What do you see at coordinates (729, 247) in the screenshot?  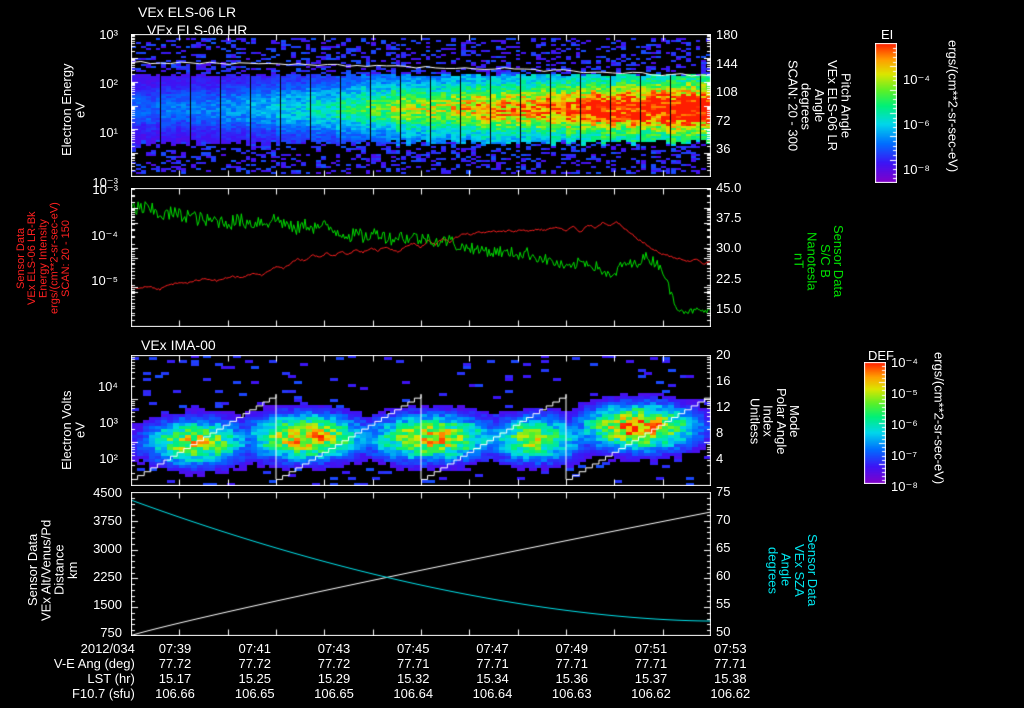 I see `panel2-rtick-2: 30.0` at bounding box center [729, 247].